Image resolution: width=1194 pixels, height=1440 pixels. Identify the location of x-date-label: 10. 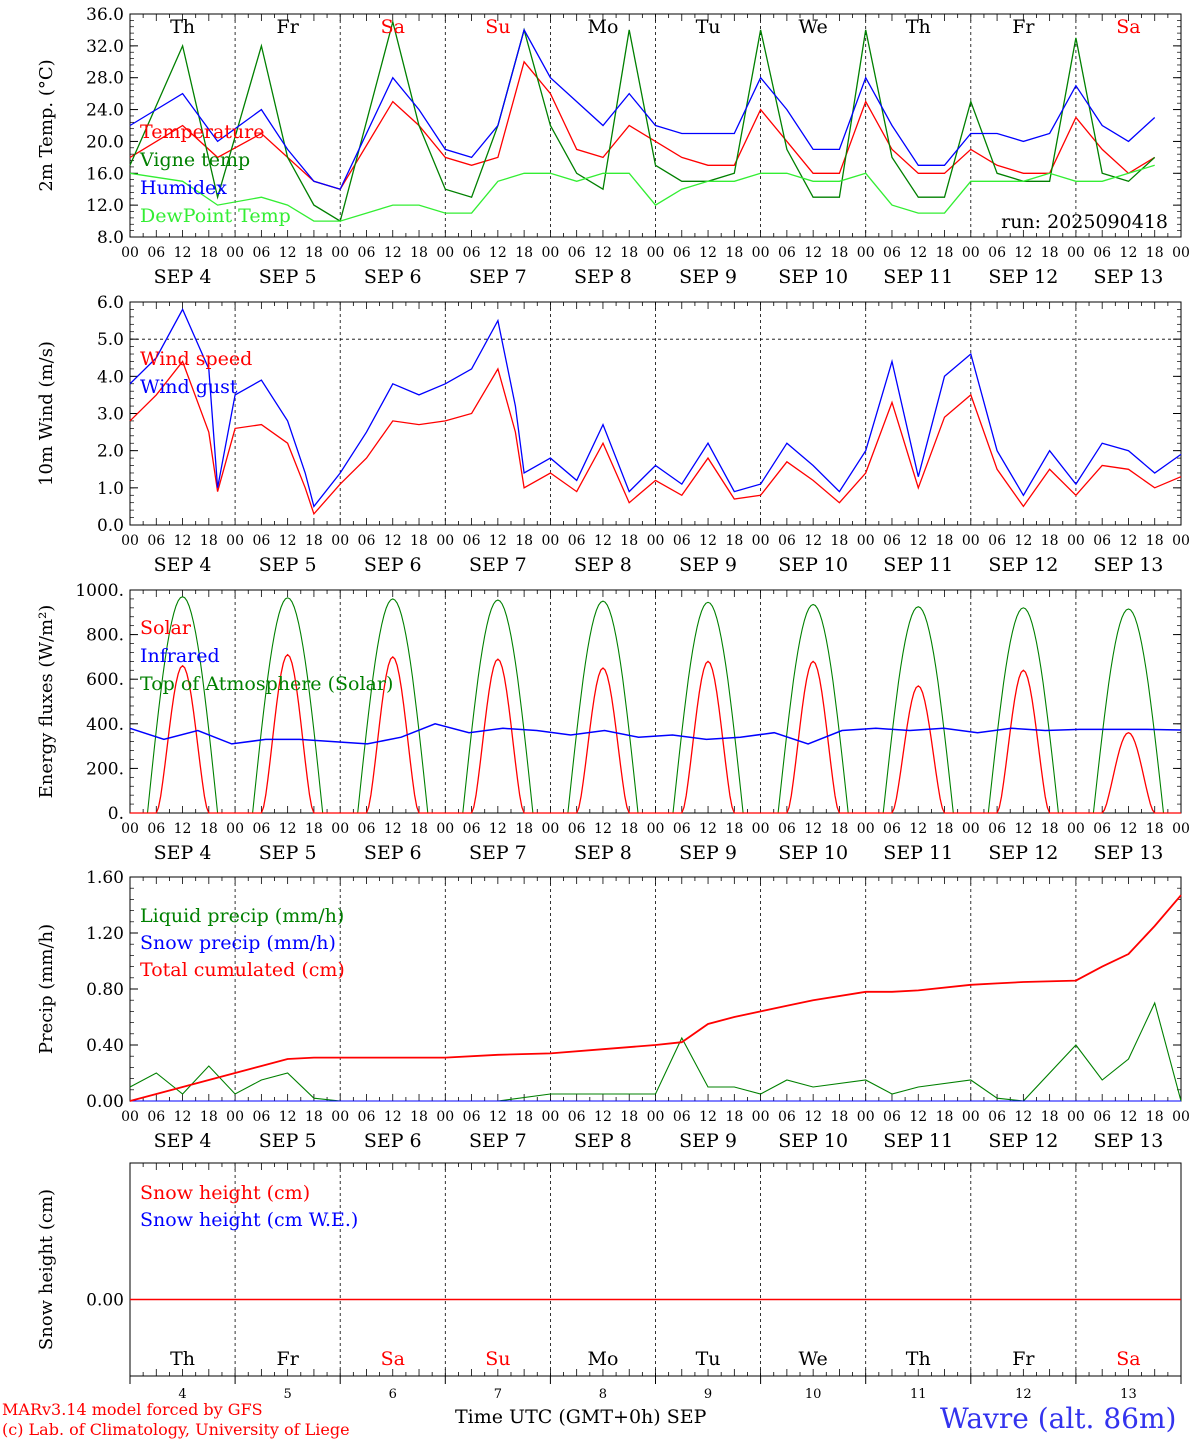
(813, 1394).